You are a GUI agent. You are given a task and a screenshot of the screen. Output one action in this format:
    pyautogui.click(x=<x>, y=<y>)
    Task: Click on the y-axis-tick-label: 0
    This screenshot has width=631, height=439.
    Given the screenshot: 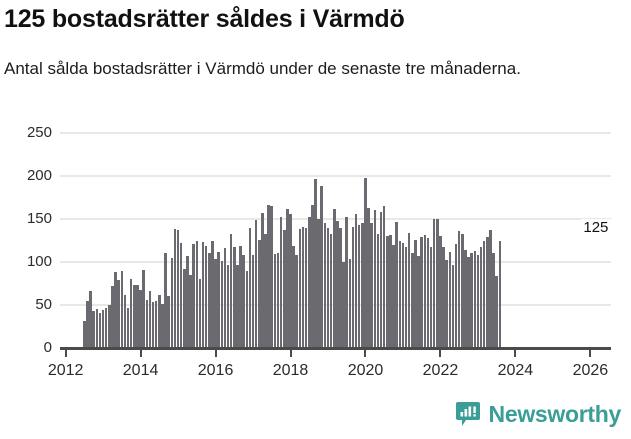 What is the action you would take?
    pyautogui.click(x=26, y=347)
    